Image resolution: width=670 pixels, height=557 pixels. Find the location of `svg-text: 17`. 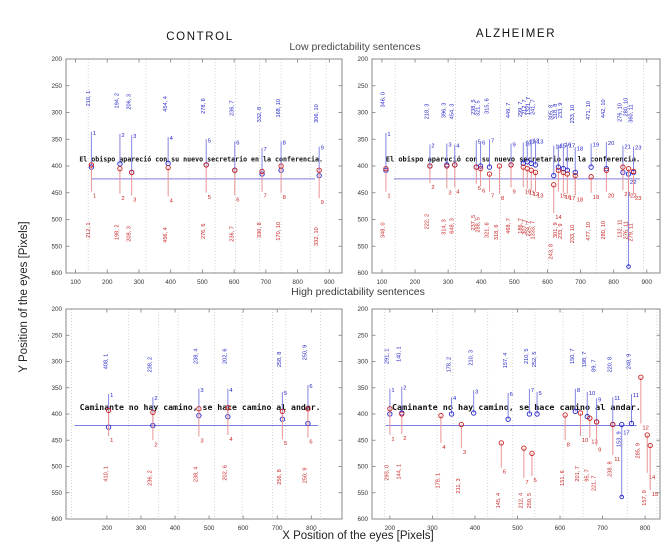

svg-text: 17 is located at coordinates (572, 199).